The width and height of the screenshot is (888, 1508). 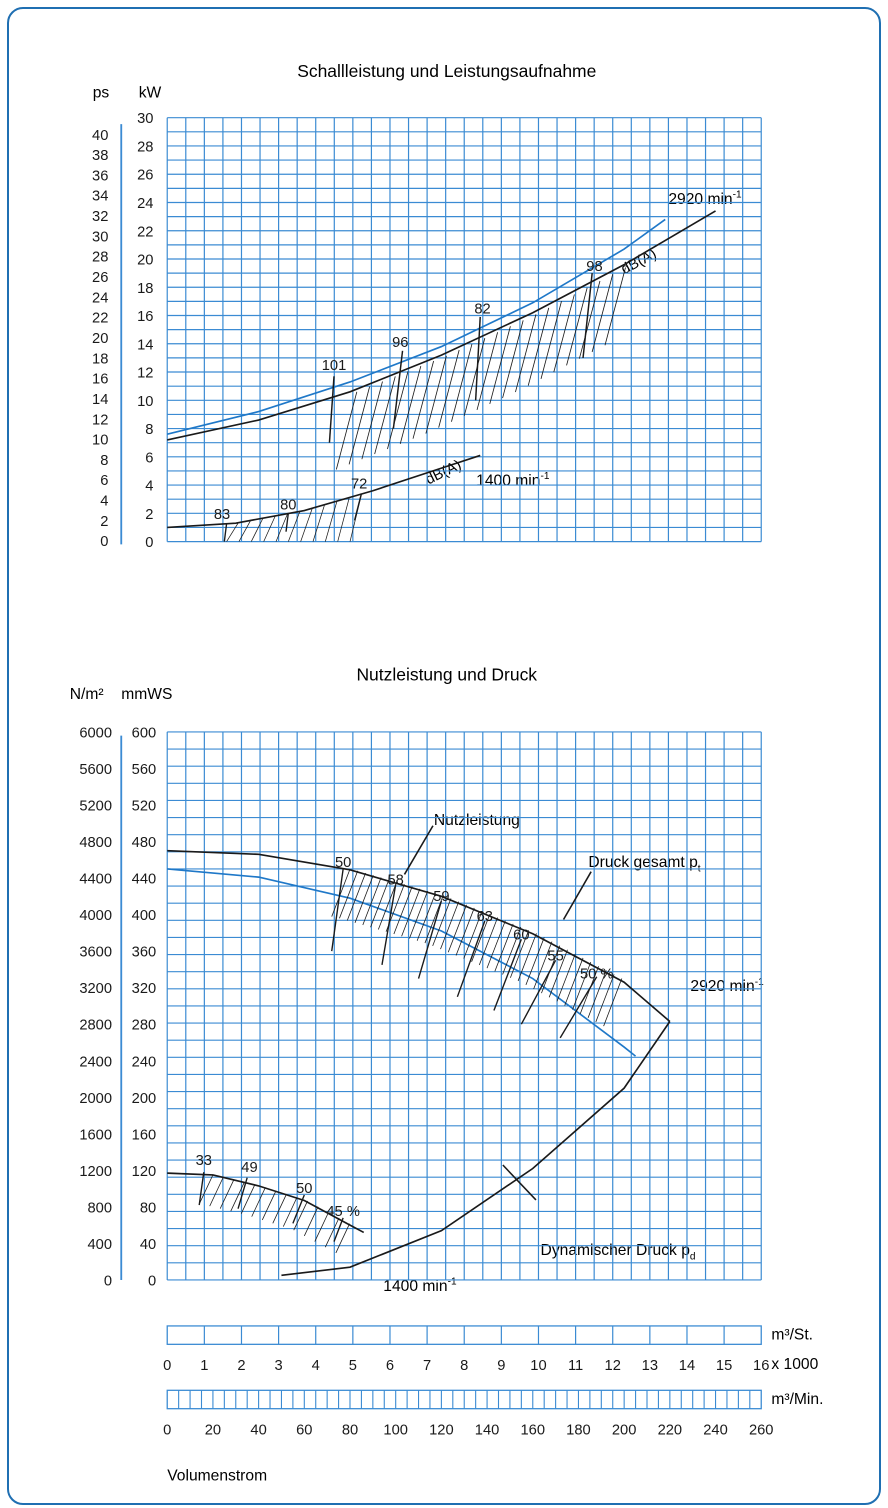 What do you see at coordinates (217, 1475) in the screenshot?
I see `volumenstrom-title: Volumenstrom` at bounding box center [217, 1475].